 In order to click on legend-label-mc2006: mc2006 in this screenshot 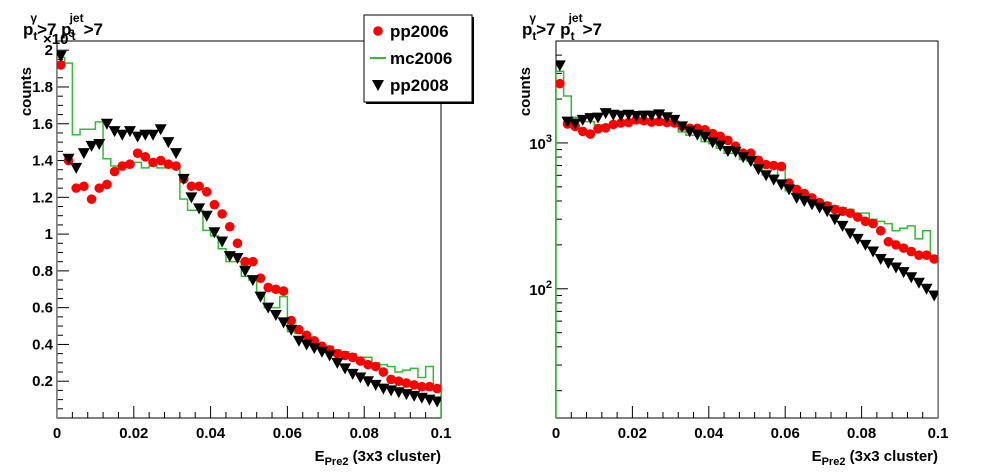, I will do `click(421, 58)`.